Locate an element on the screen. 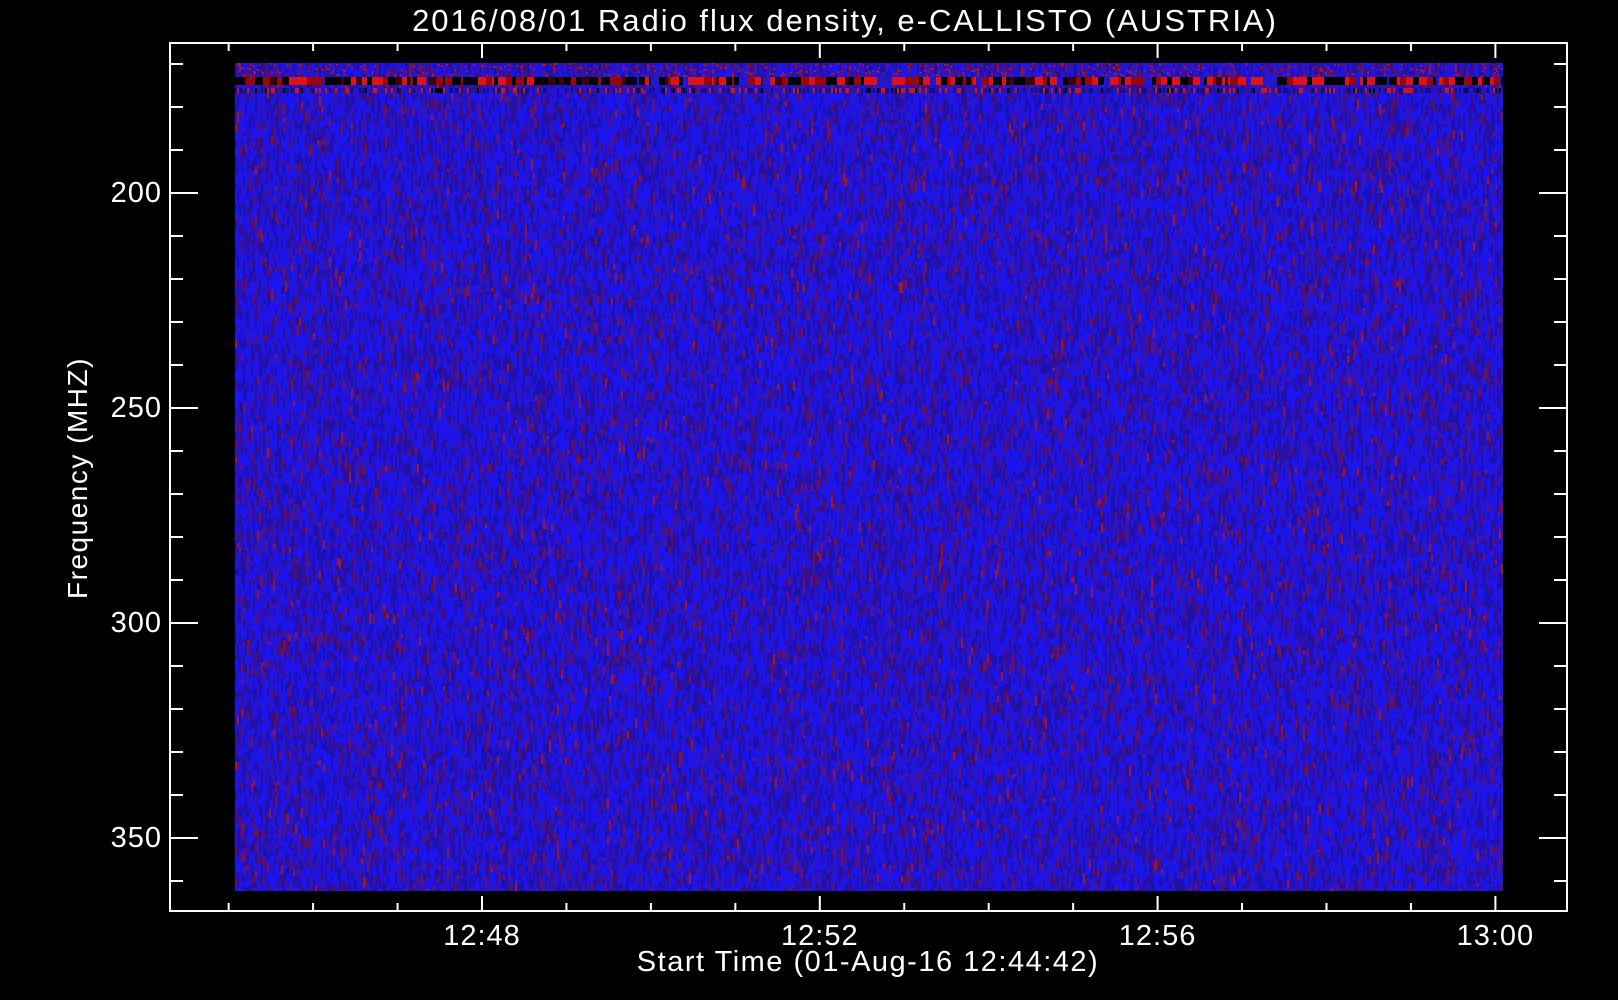 This screenshot has height=1000, width=1618. x-tick-label: 12:52 is located at coordinates (820, 936).